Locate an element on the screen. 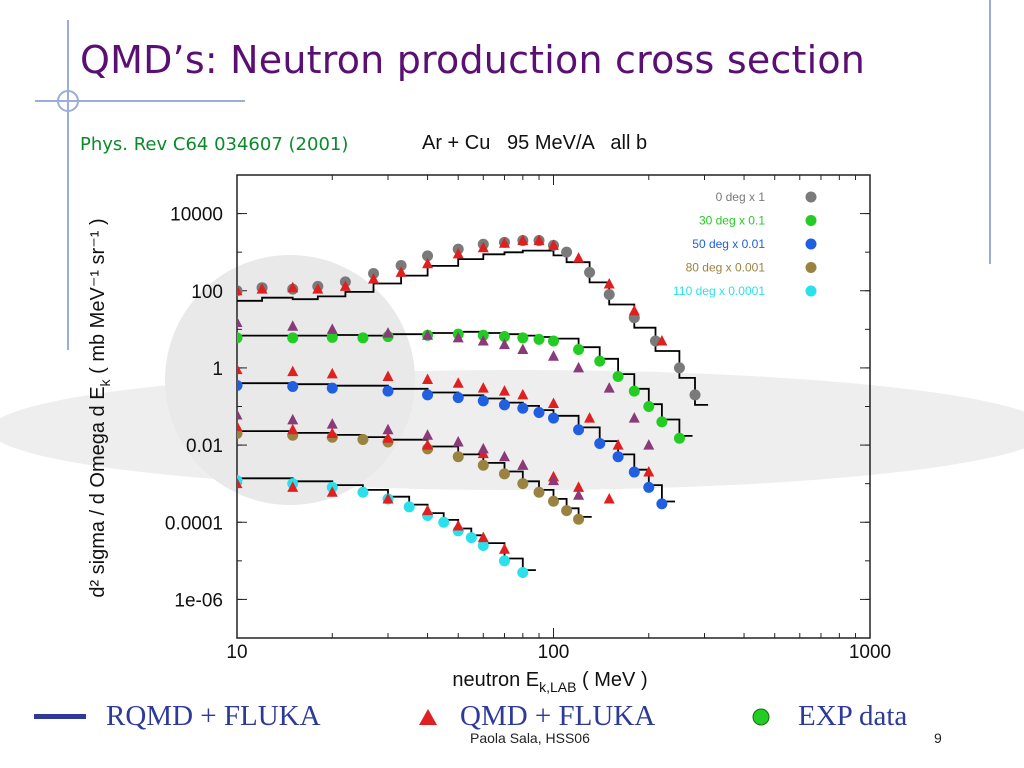 The height and width of the screenshot is (768, 1024). chart-title: Ar + Cu 95 MeV/A all b is located at coordinates (534, 143).